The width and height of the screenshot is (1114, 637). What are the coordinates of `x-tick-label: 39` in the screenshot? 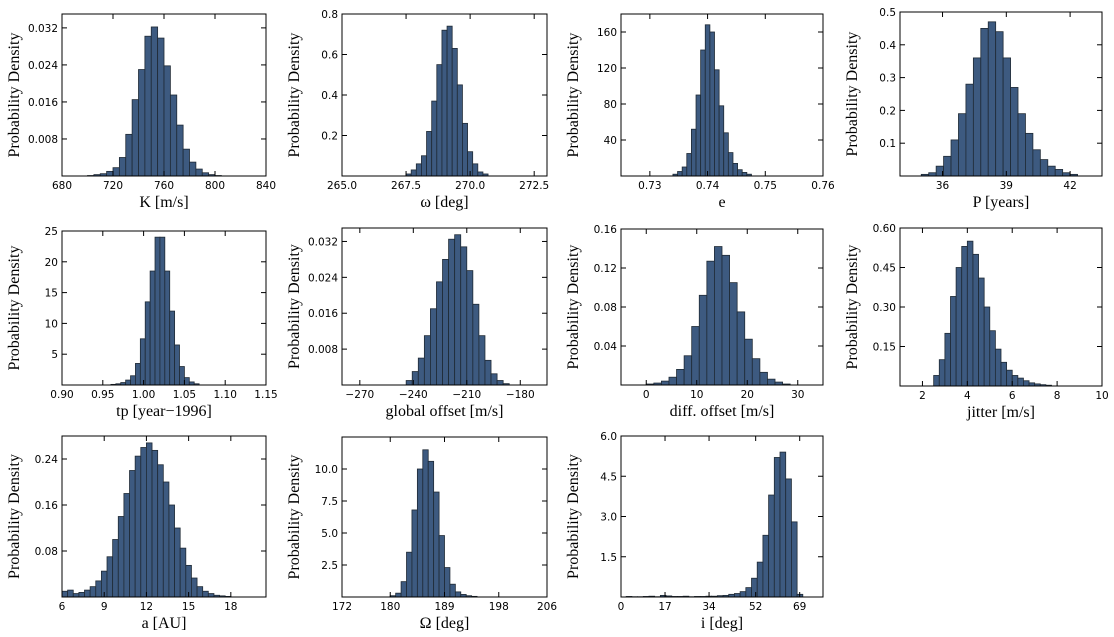 It's located at (1006, 186).